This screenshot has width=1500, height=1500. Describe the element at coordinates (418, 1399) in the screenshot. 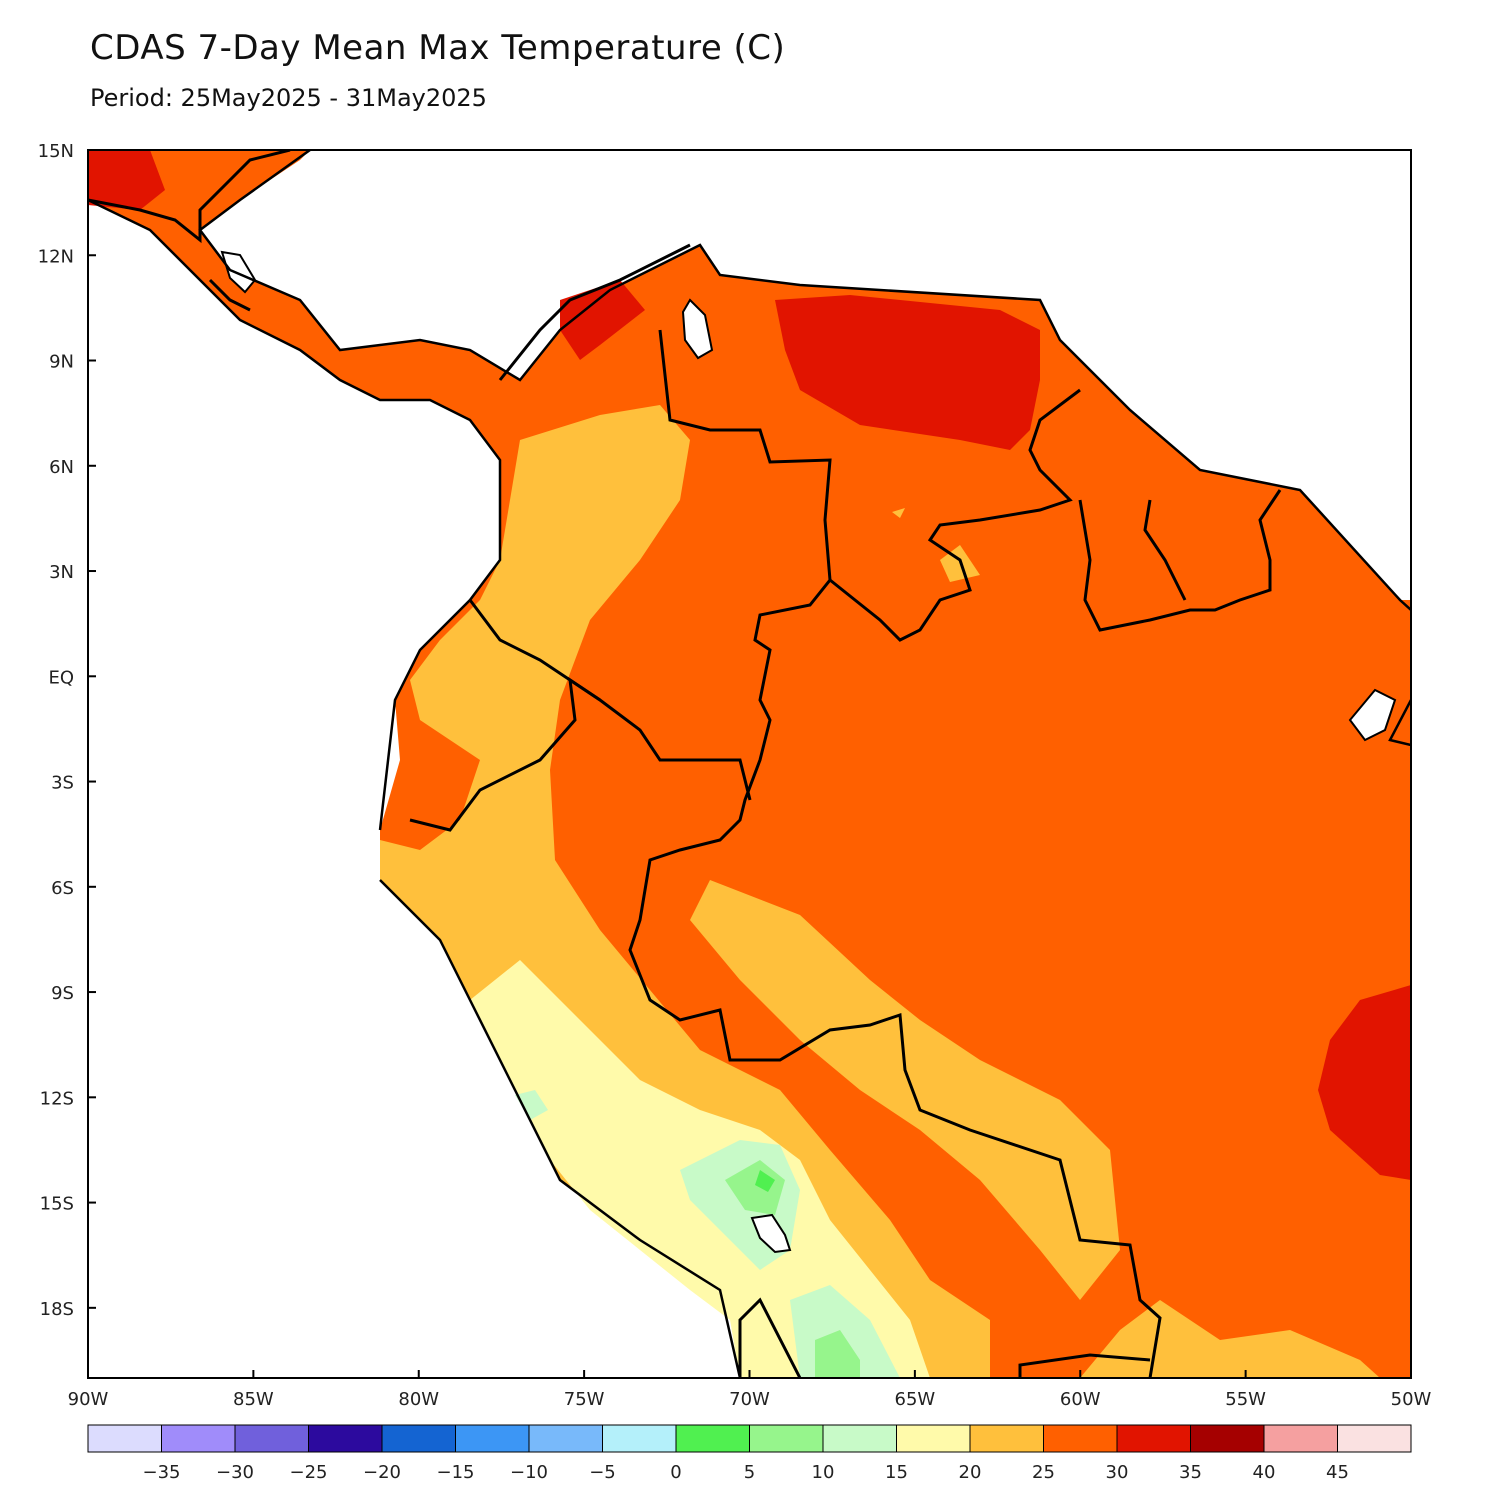

I see `lon-label: 80W` at that location.